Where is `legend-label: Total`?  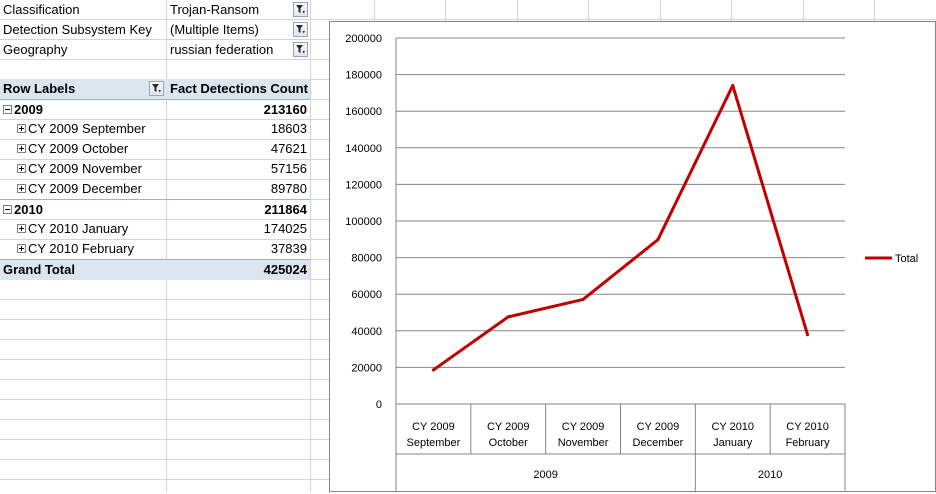 legend-label: Total is located at coordinates (906, 259).